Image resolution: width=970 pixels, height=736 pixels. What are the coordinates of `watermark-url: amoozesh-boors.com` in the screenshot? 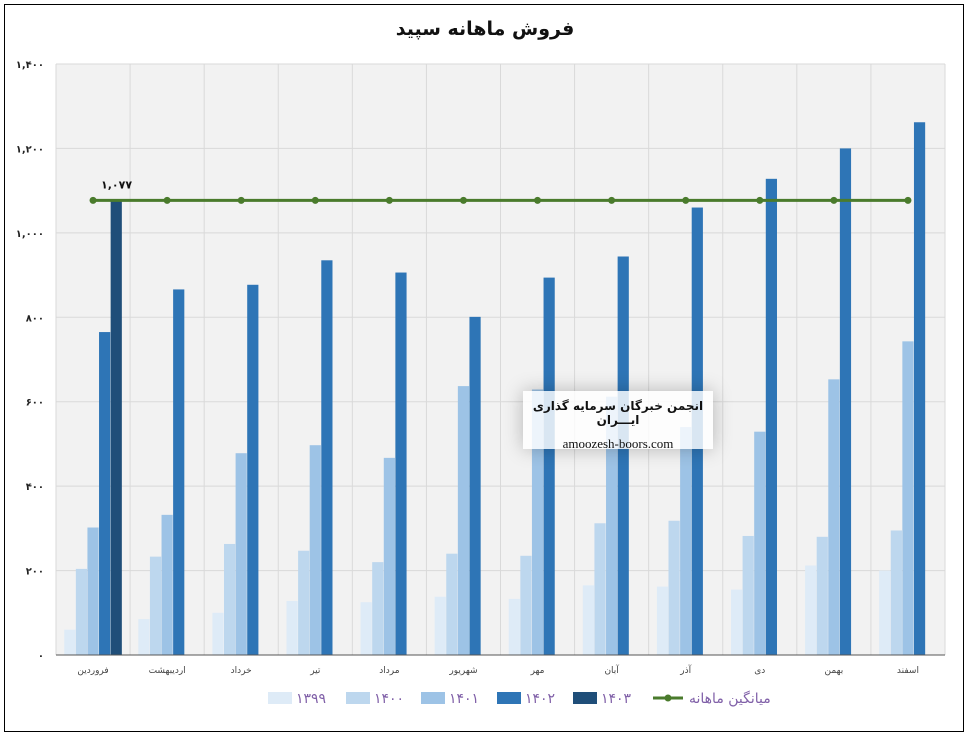 It's located at (618, 443).